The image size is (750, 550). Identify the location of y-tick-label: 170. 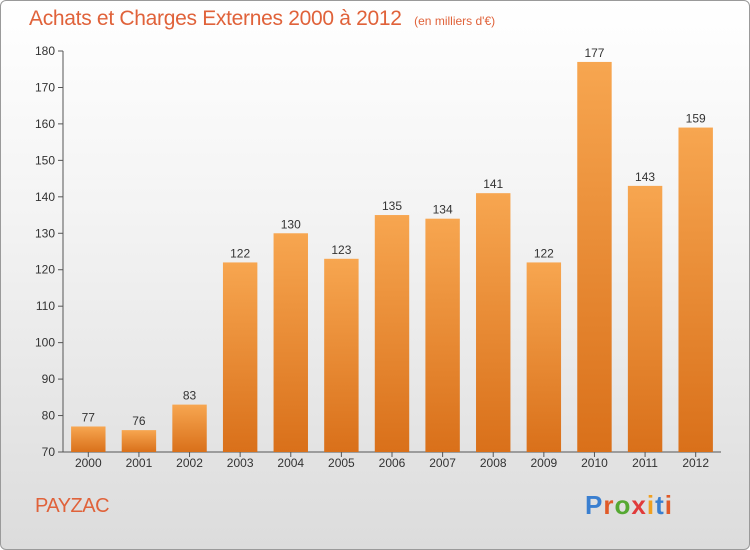
(45, 87).